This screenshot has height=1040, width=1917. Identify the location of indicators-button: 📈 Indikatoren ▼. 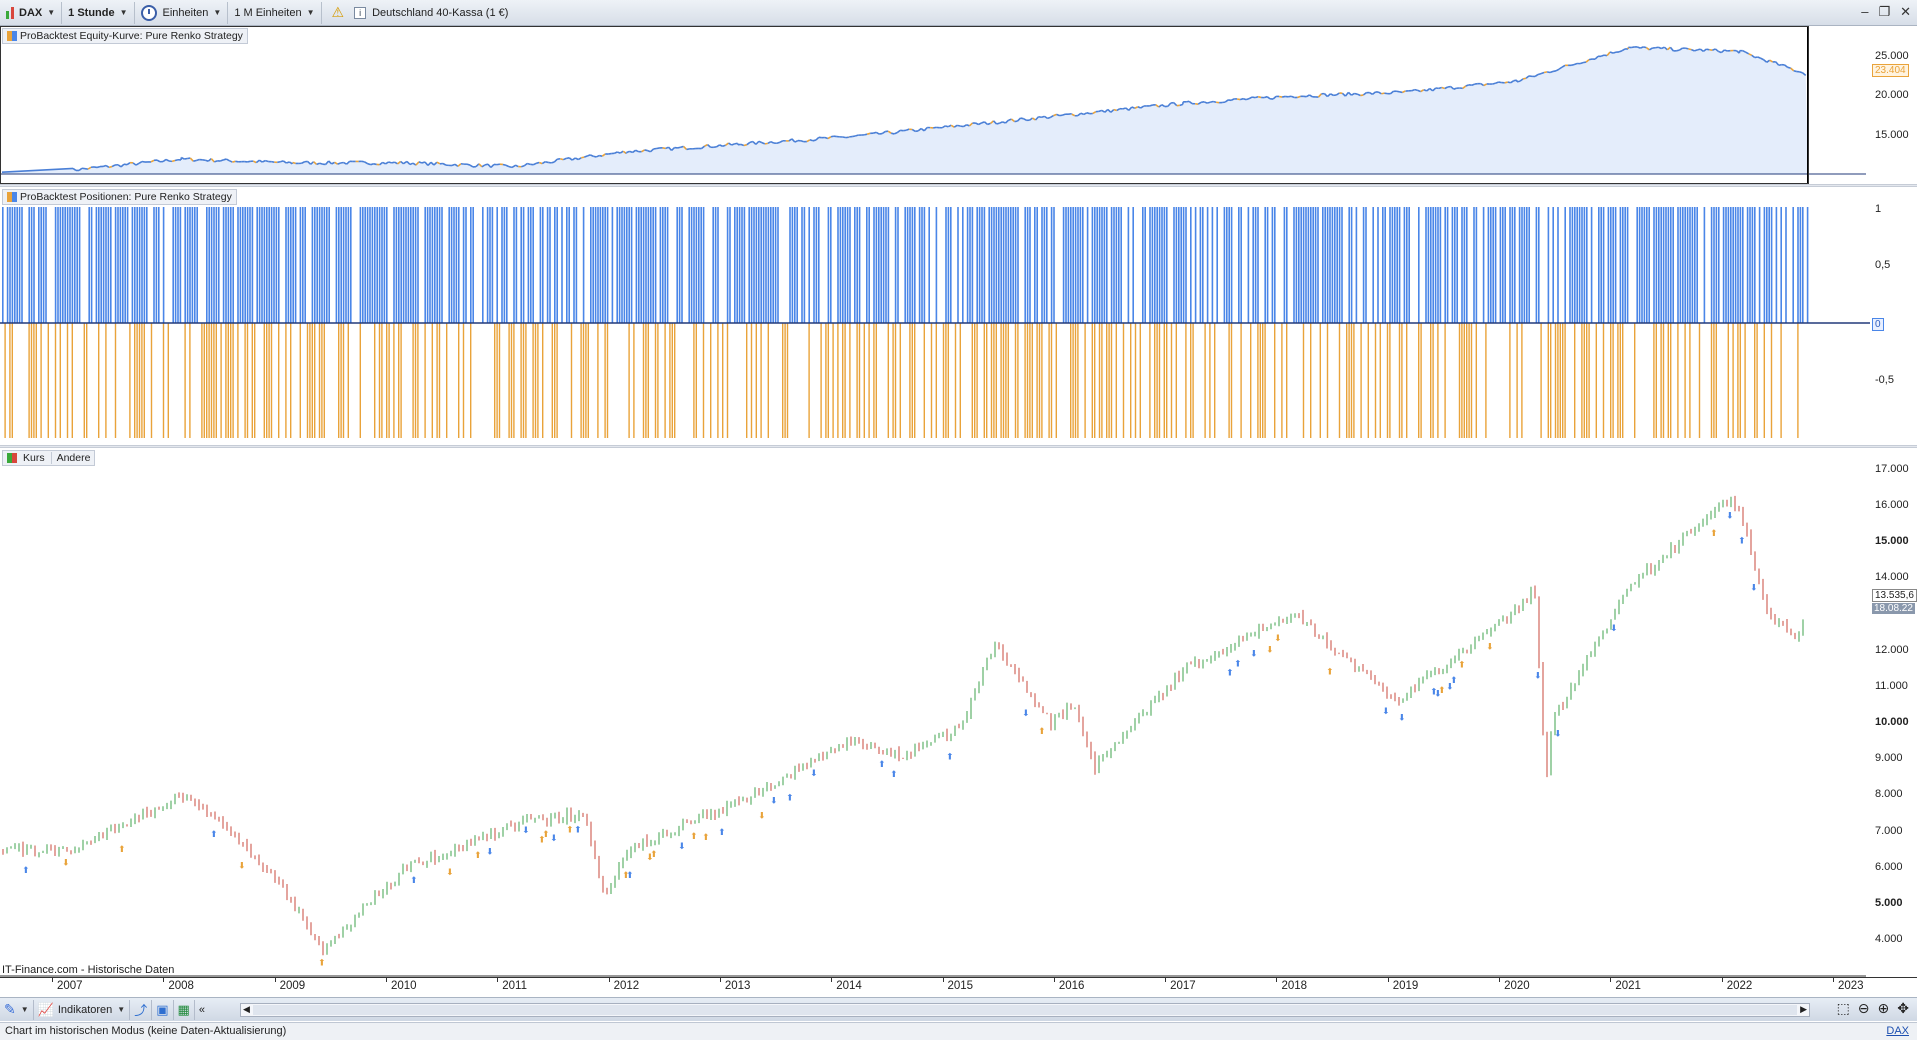
(82, 1009).